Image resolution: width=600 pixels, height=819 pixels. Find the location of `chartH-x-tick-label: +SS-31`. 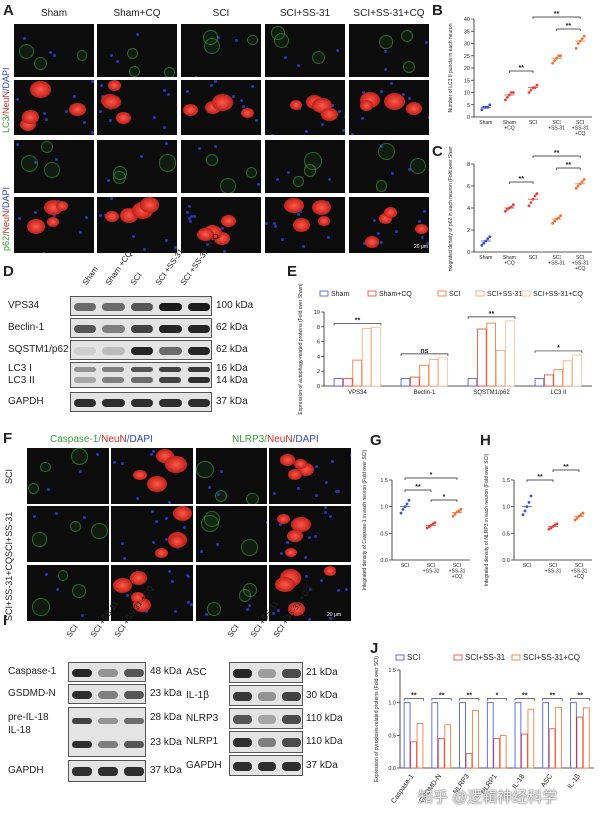

chartH-x-tick-label: +SS-31 is located at coordinates (553, 572).